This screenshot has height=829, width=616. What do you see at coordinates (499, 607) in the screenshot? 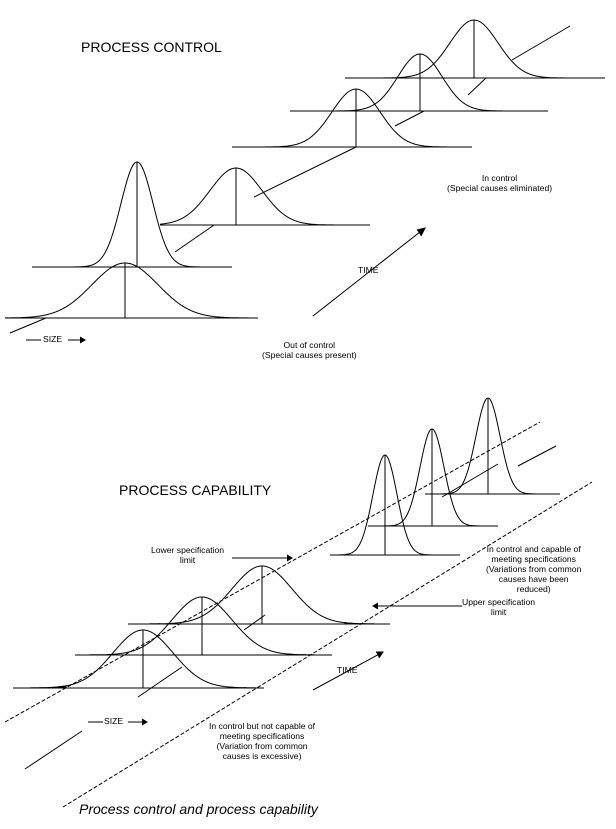
I see `upper-spec-label: Upper specification limit` at bounding box center [499, 607].